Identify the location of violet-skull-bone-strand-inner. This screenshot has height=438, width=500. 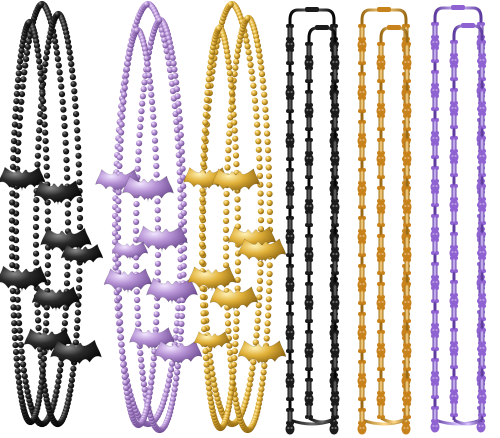
(468, 224).